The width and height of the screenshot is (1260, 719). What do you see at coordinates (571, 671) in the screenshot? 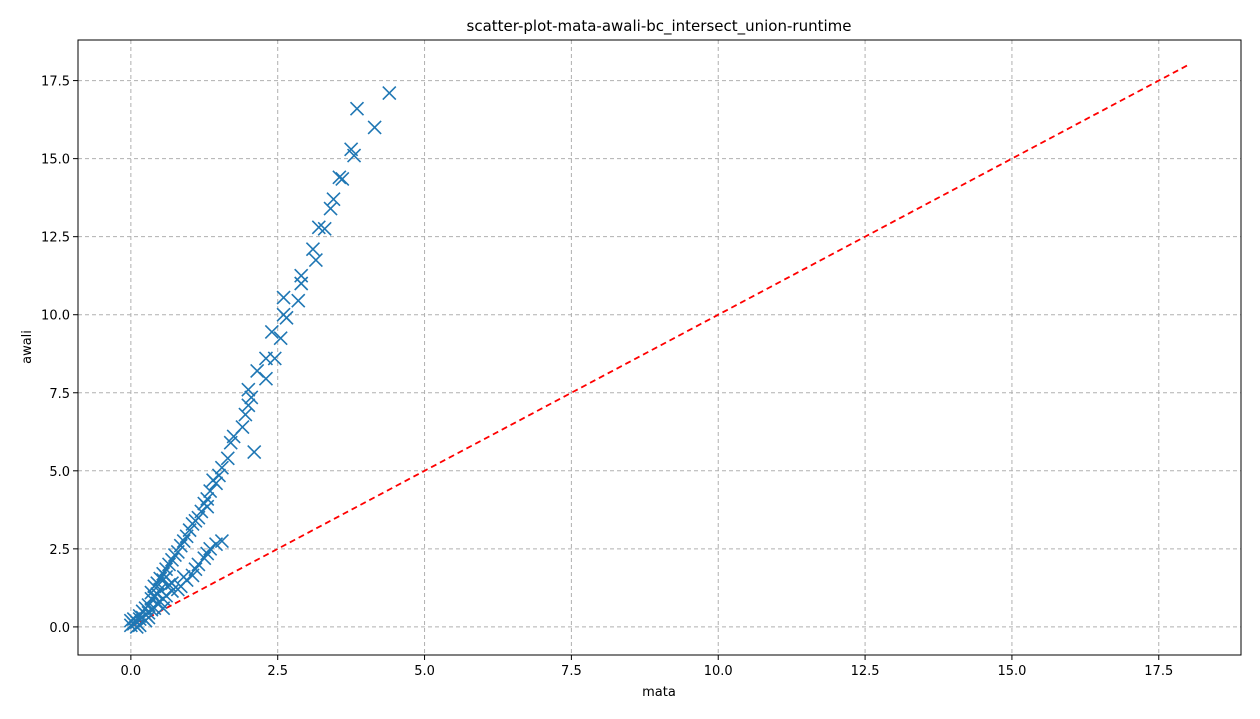
I see `x-tick-label: 7.5` at bounding box center [571, 671].